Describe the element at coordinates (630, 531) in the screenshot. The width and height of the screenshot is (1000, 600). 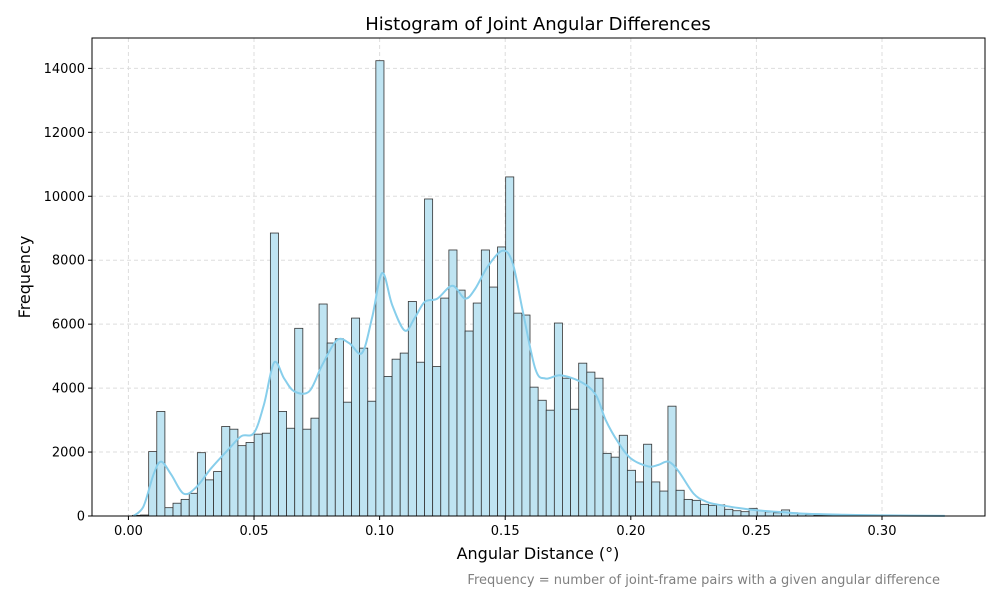
I see `x-tick-label: 0.20` at that location.